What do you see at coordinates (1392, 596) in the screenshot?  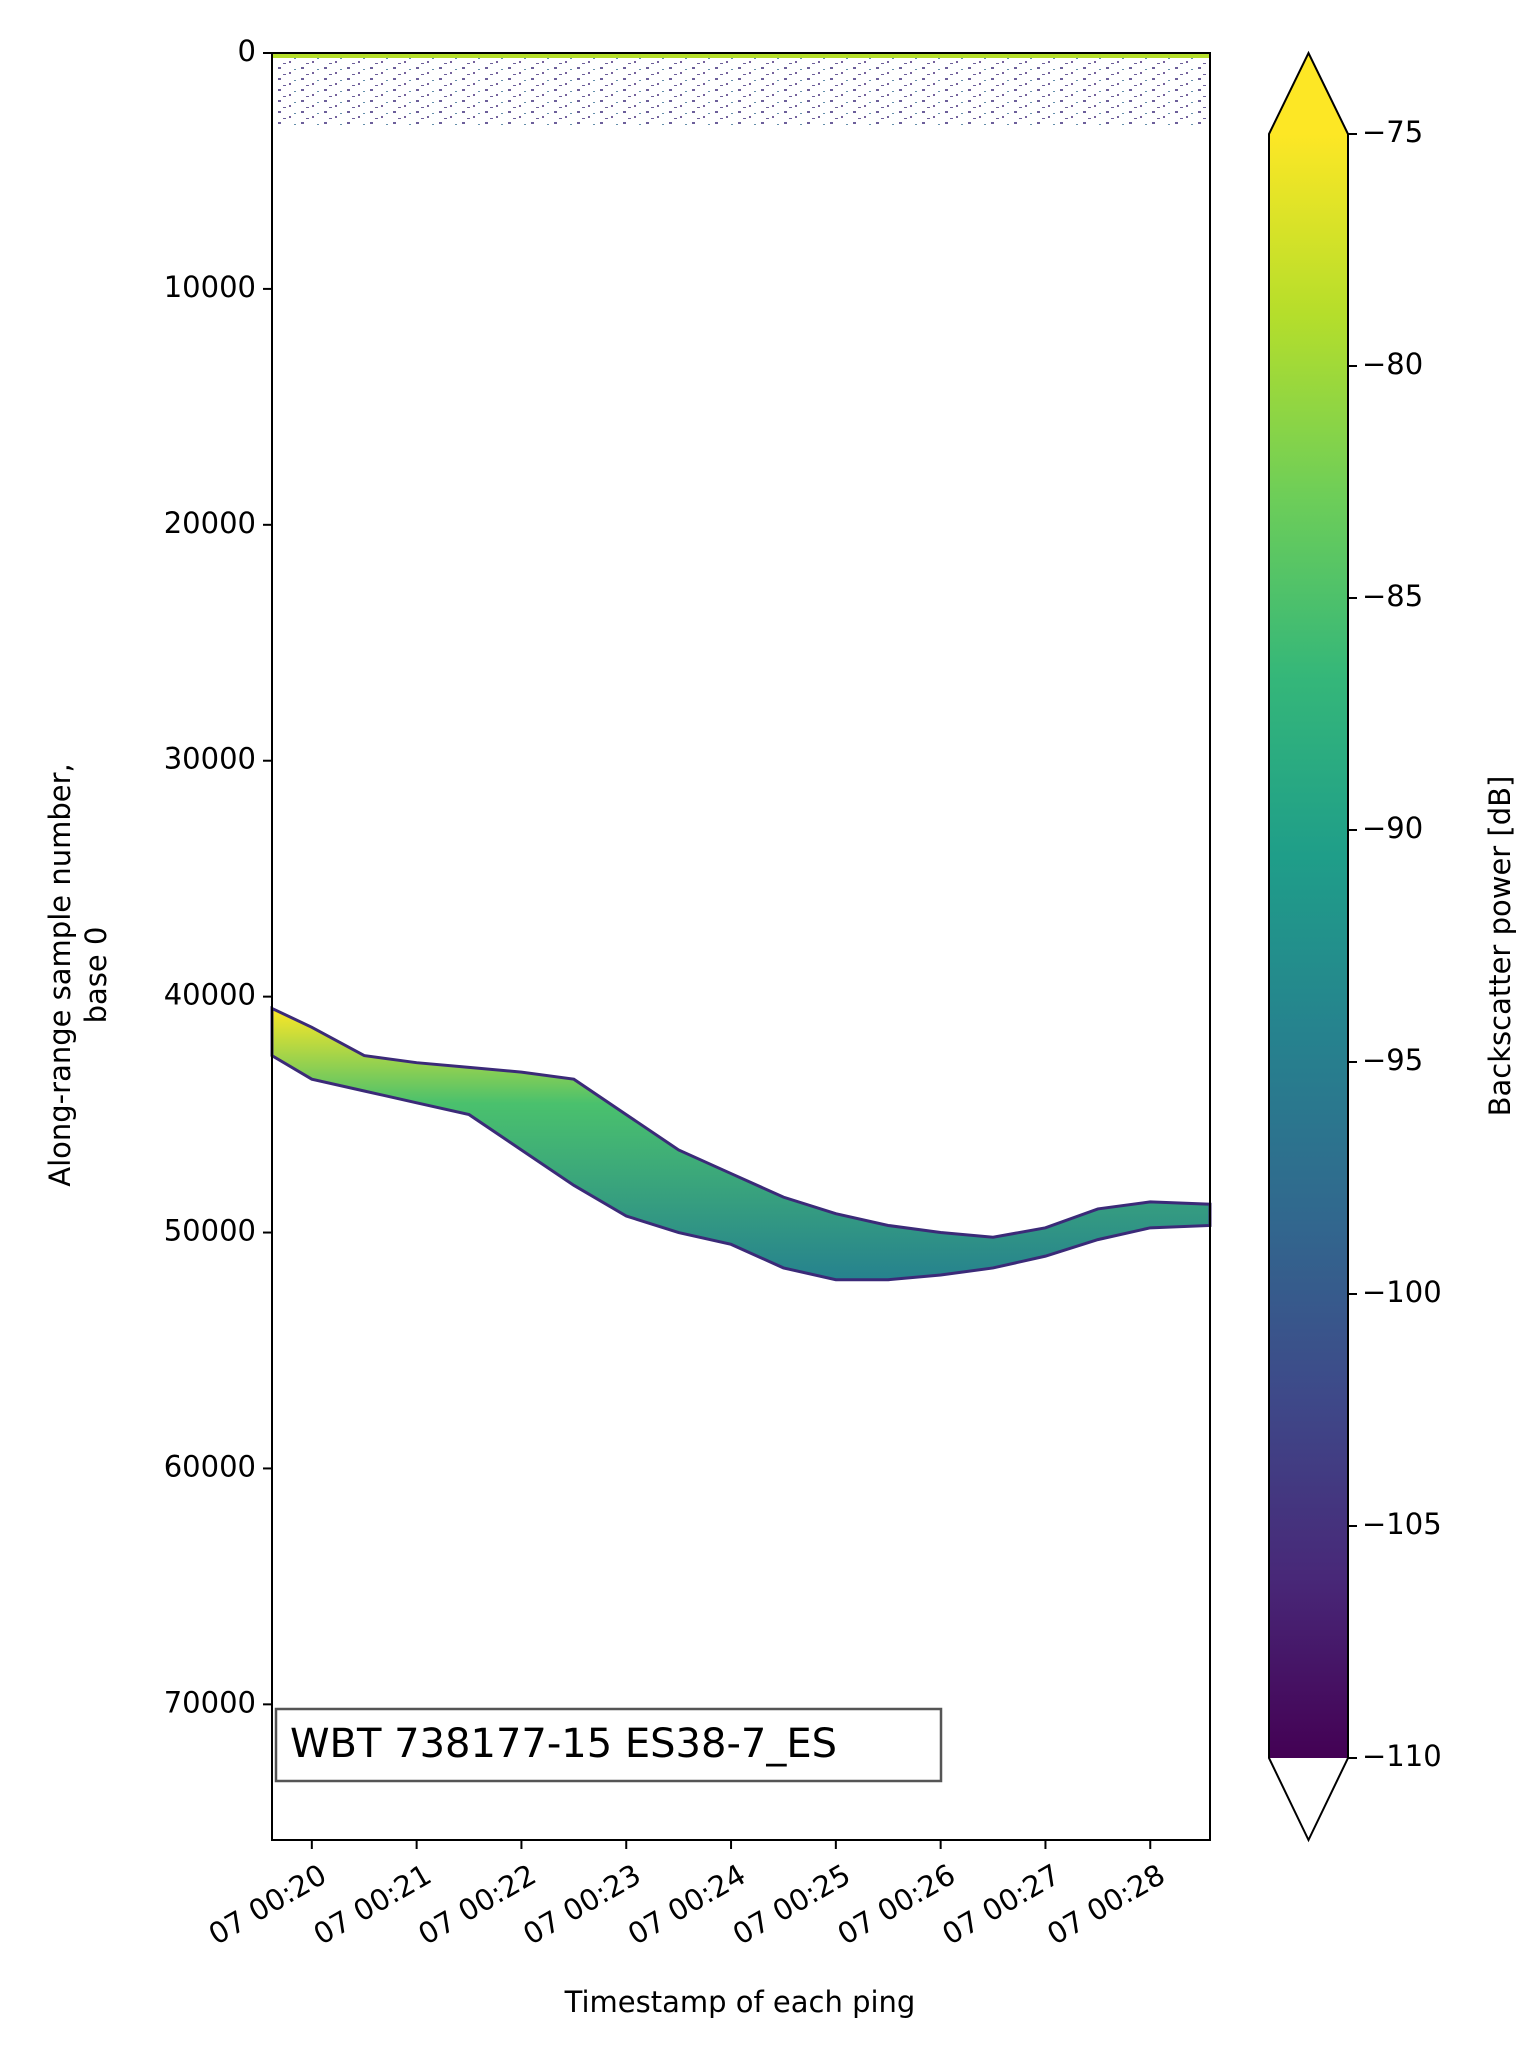 I see `colorbar-tick-label: −85` at bounding box center [1392, 596].